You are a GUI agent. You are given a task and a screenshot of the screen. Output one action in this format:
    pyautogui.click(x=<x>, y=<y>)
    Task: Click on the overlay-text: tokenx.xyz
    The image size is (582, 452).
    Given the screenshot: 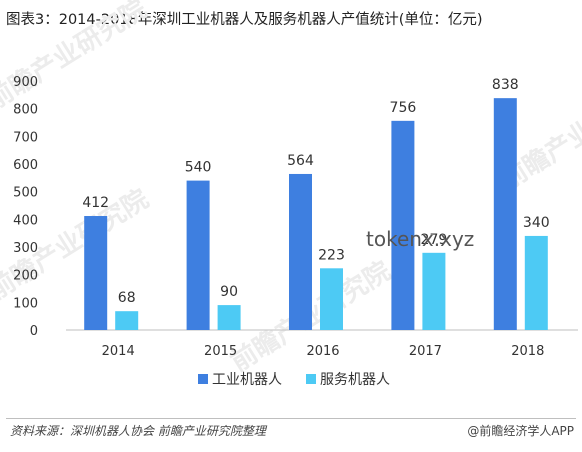 What is the action you would take?
    pyautogui.click(x=420, y=239)
    